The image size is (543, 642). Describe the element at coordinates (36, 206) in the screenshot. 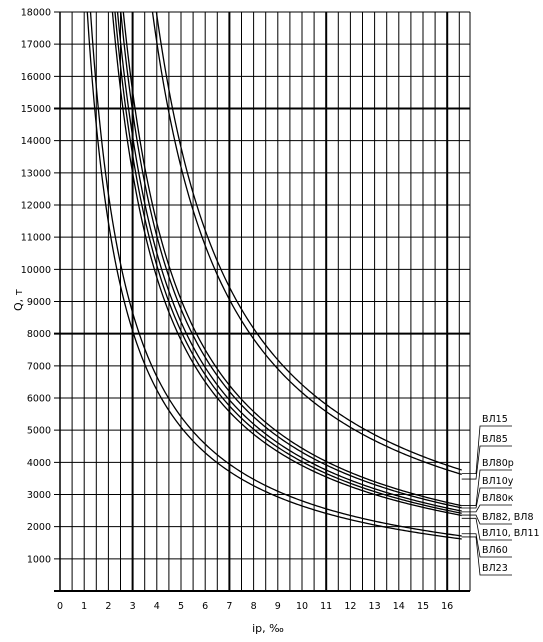

I see `y-tick-label: 12000` at that location.